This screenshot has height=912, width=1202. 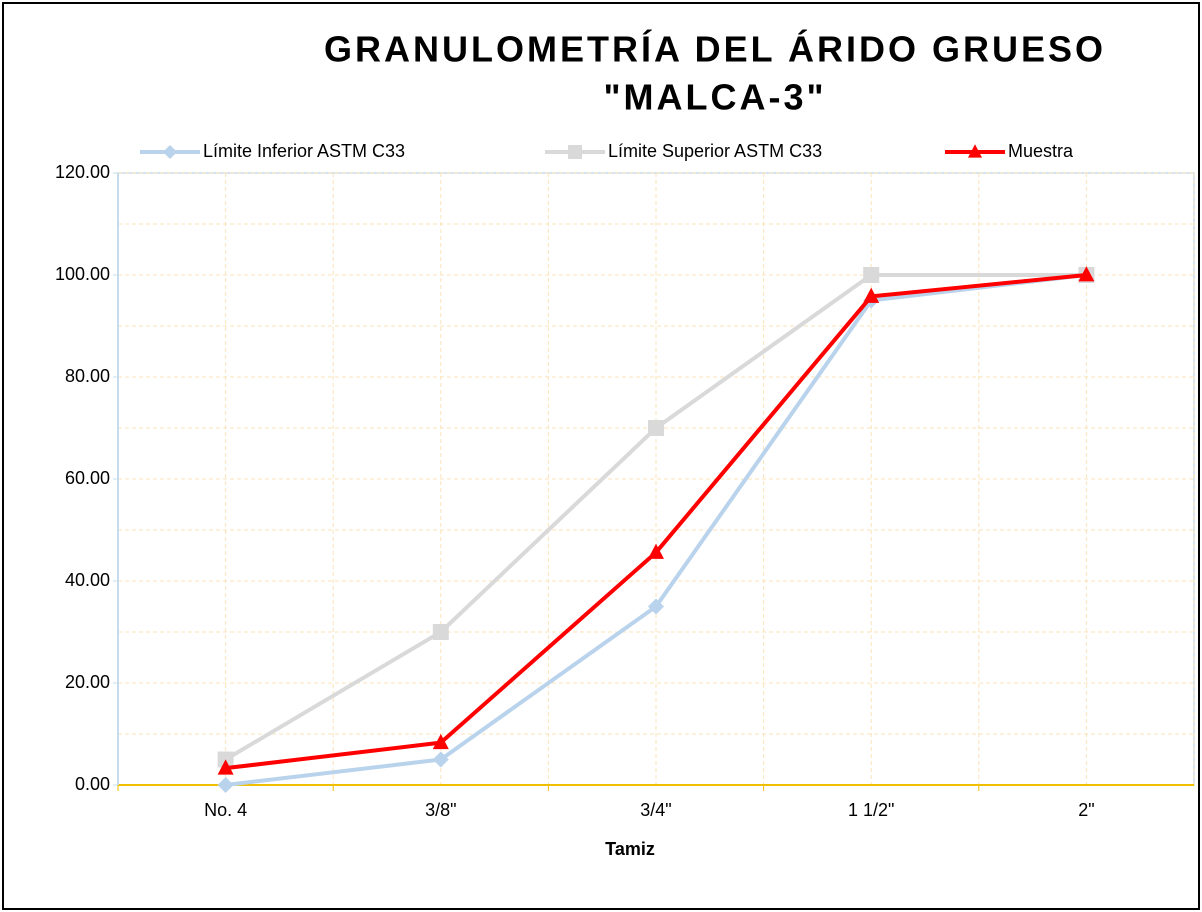 I want to click on y-tick-label: 100.00, so click(x=82, y=274).